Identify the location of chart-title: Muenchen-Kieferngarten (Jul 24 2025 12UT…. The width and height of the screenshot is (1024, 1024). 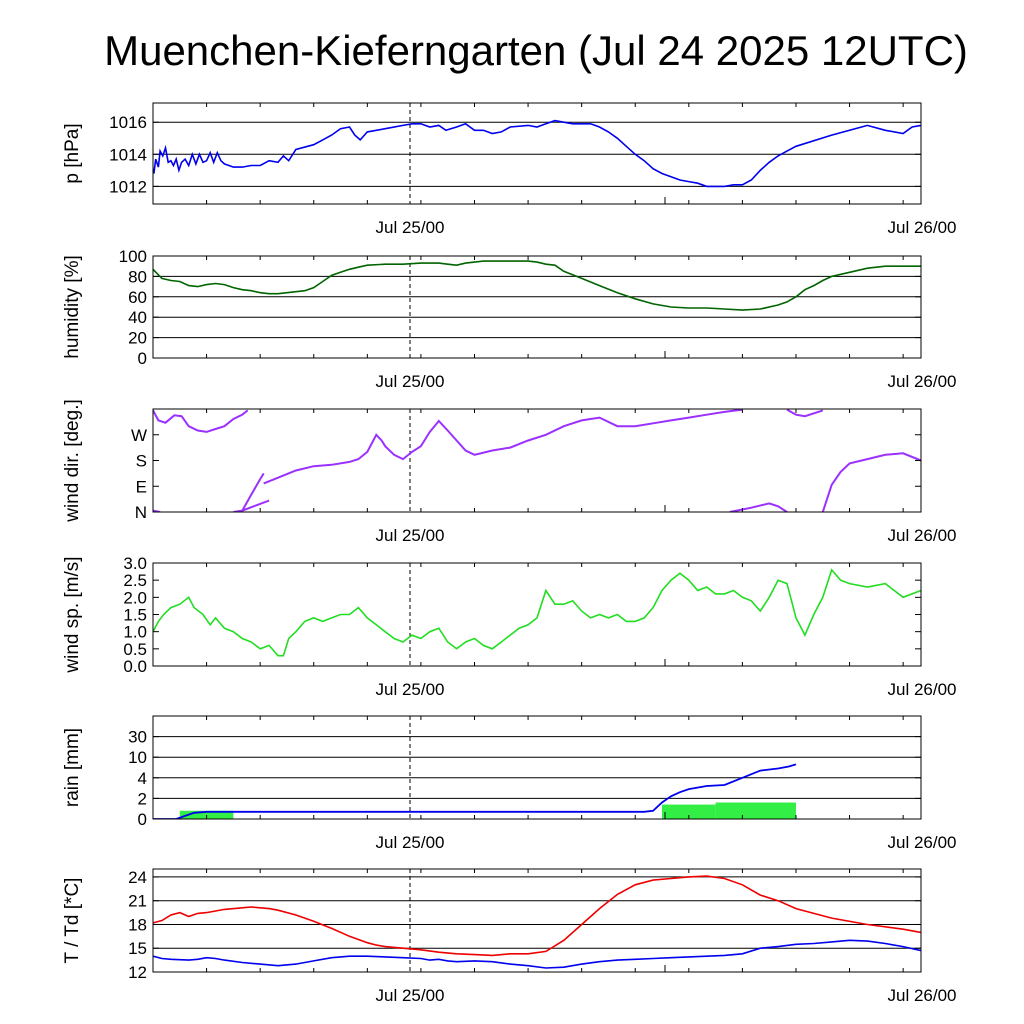
(536, 50).